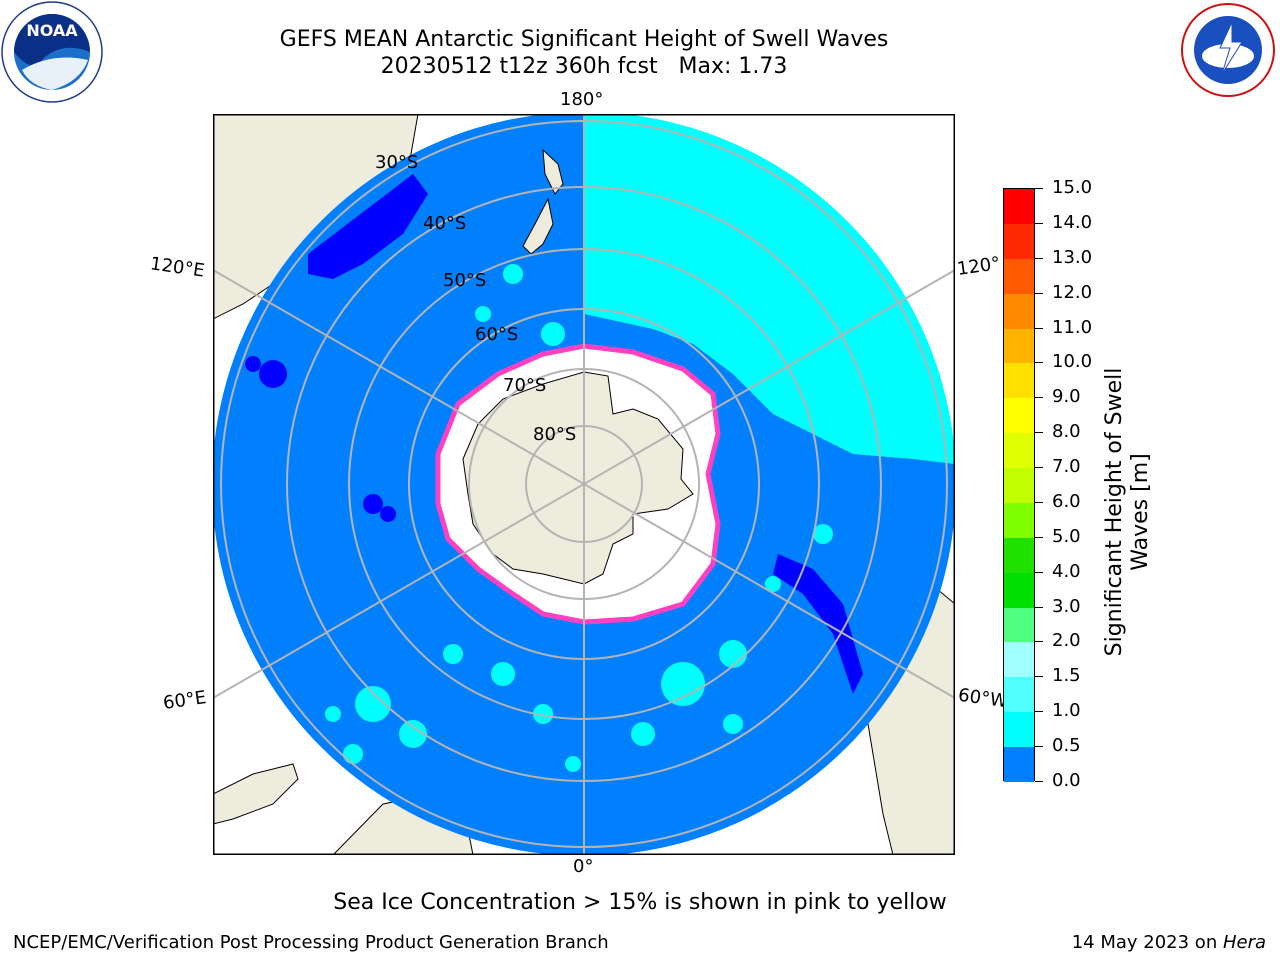 The height and width of the screenshot is (960, 1280). I want to click on colorbar-tick-label: 9.0, so click(1066, 397).